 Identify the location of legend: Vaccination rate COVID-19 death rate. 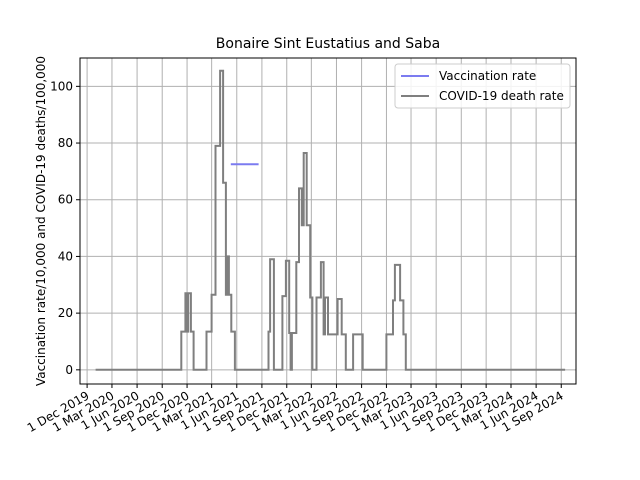
(482, 86).